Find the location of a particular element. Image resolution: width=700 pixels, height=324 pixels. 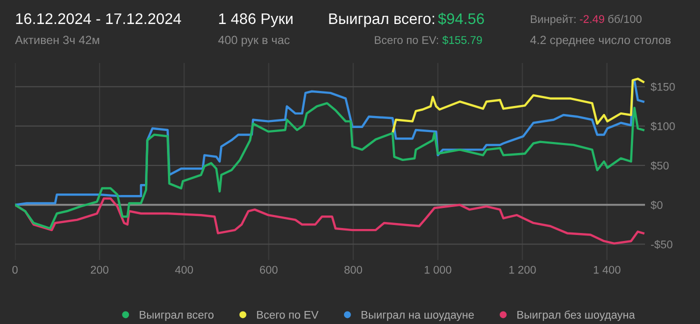

chart-subtitle: Активен 3ч 42м is located at coordinates (57, 40).